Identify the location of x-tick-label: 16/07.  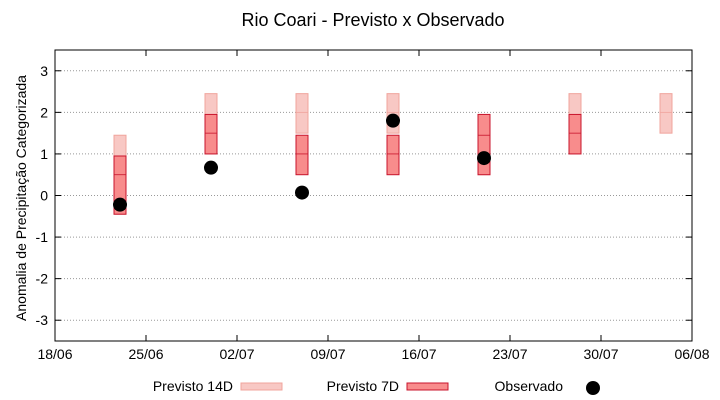
(418, 354).